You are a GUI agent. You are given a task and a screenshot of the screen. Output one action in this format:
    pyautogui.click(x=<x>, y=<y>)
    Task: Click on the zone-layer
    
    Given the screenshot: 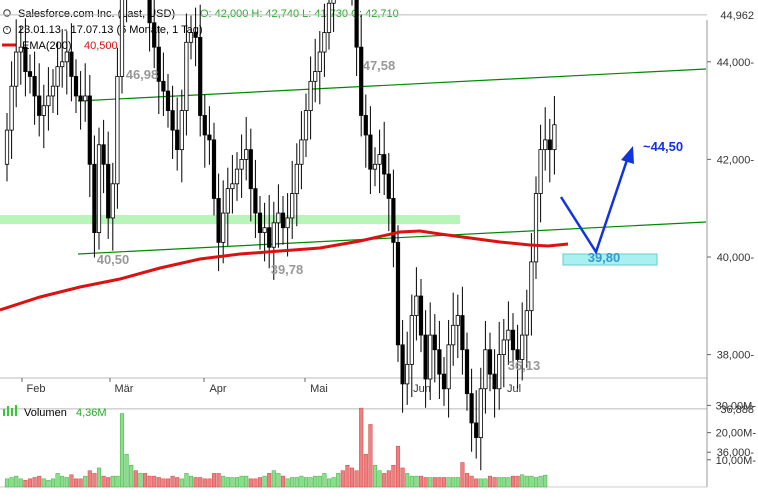 What is the action you would take?
    pyautogui.click(x=329, y=240)
    